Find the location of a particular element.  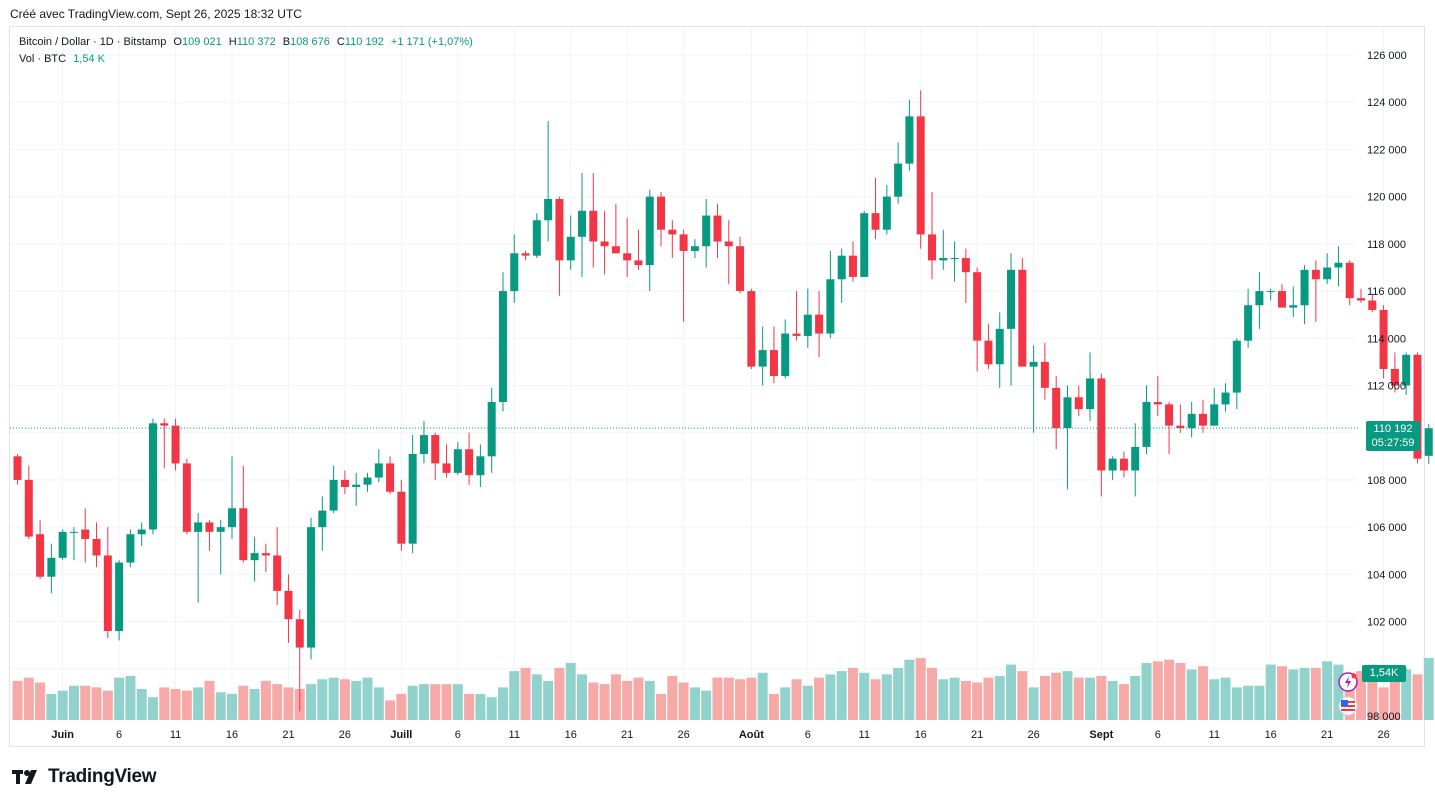

price-tick-label: 102 000 is located at coordinates (1387, 623).